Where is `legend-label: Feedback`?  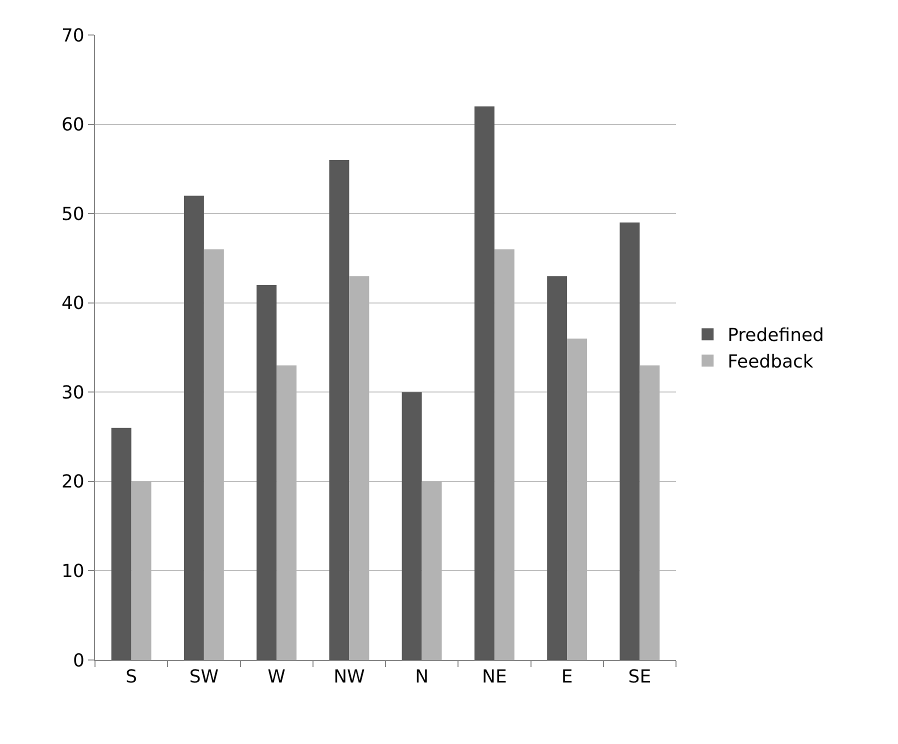 legend-label: Feedback is located at coordinates (771, 362).